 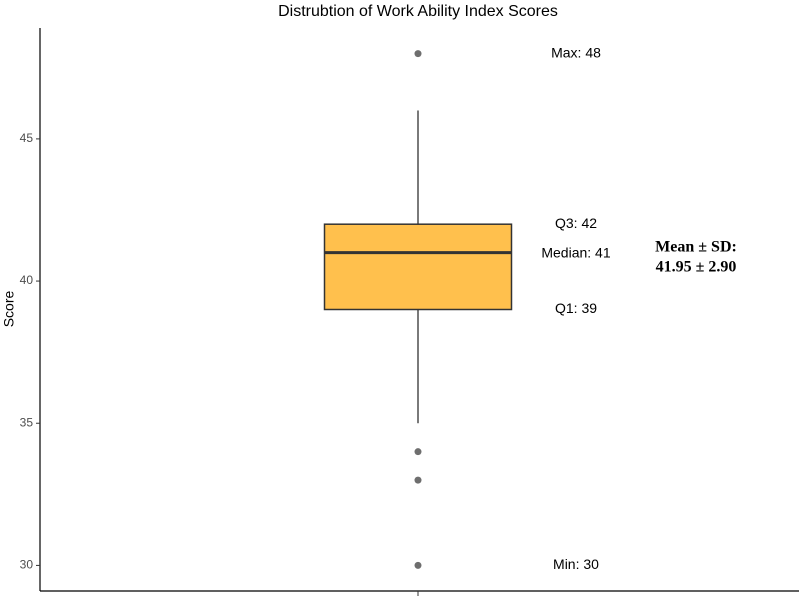 I want to click on annotation: Median: 41, so click(x=575, y=252).